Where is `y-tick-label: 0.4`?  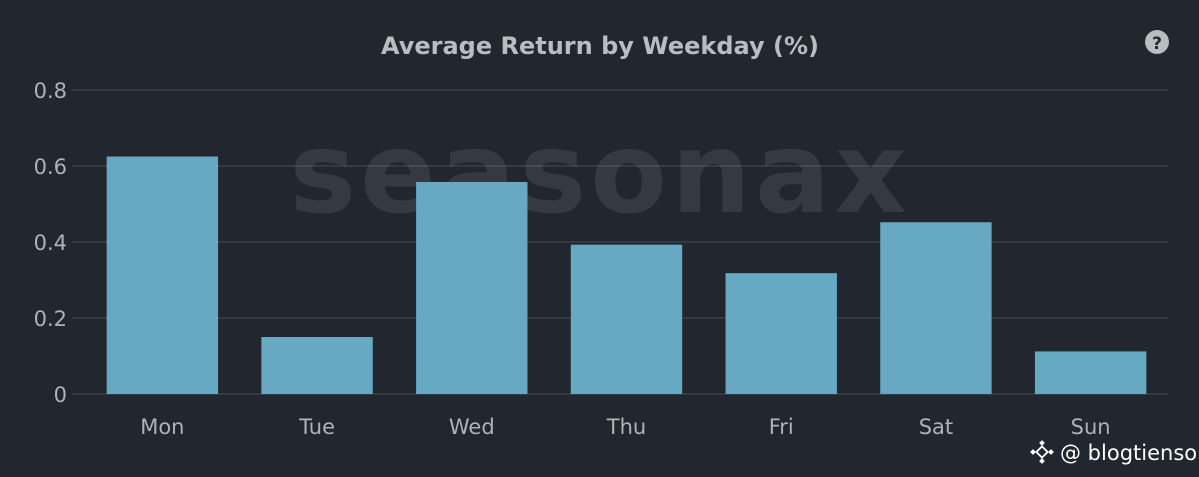 y-tick-label: 0.4 is located at coordinates (50, 243).